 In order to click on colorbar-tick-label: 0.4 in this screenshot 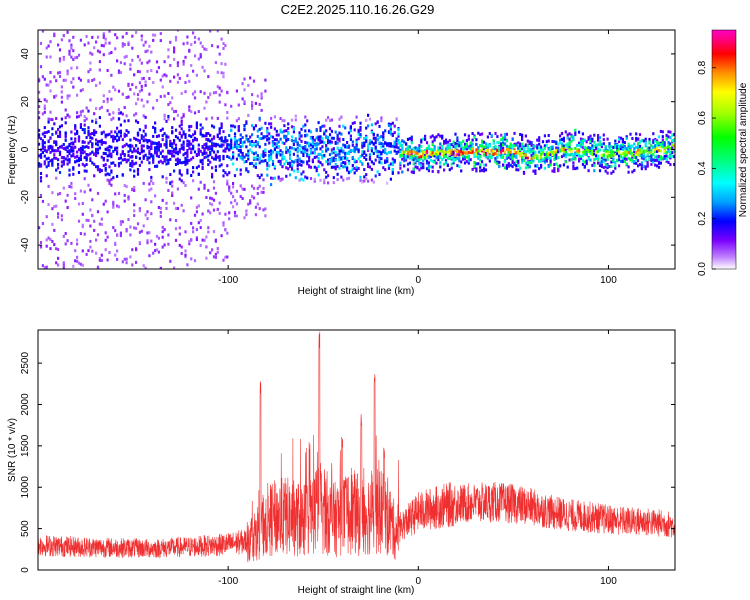, I will do `click(702, 168)`.